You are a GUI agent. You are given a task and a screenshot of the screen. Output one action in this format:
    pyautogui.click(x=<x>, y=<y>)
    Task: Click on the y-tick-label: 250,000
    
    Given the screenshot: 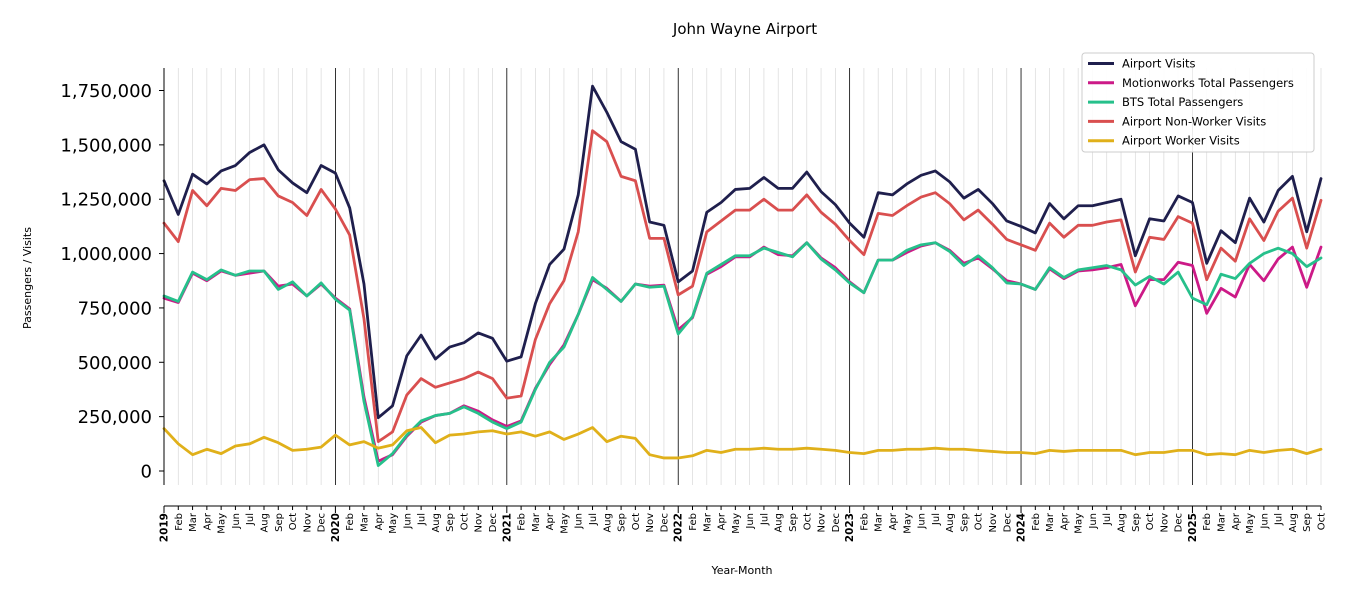 What is the action you would take?
    pyautogui.click(x=115, y=417)
    